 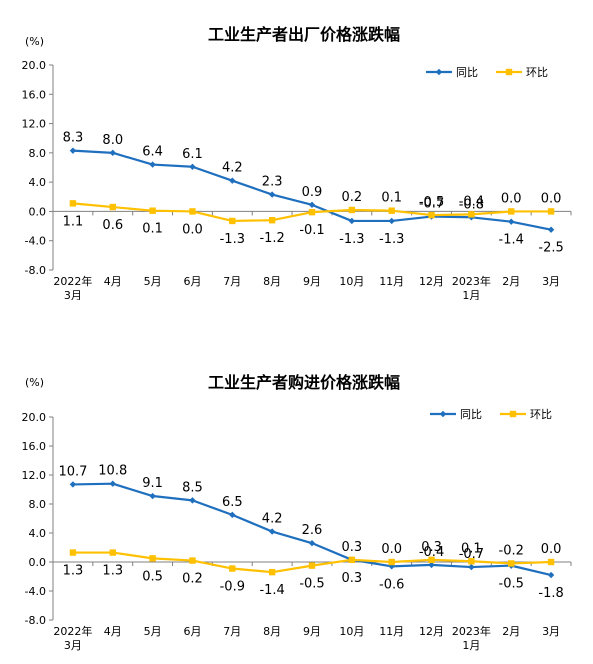 I want to click on x-tick-label: 12月, so click(x=431, y=631).